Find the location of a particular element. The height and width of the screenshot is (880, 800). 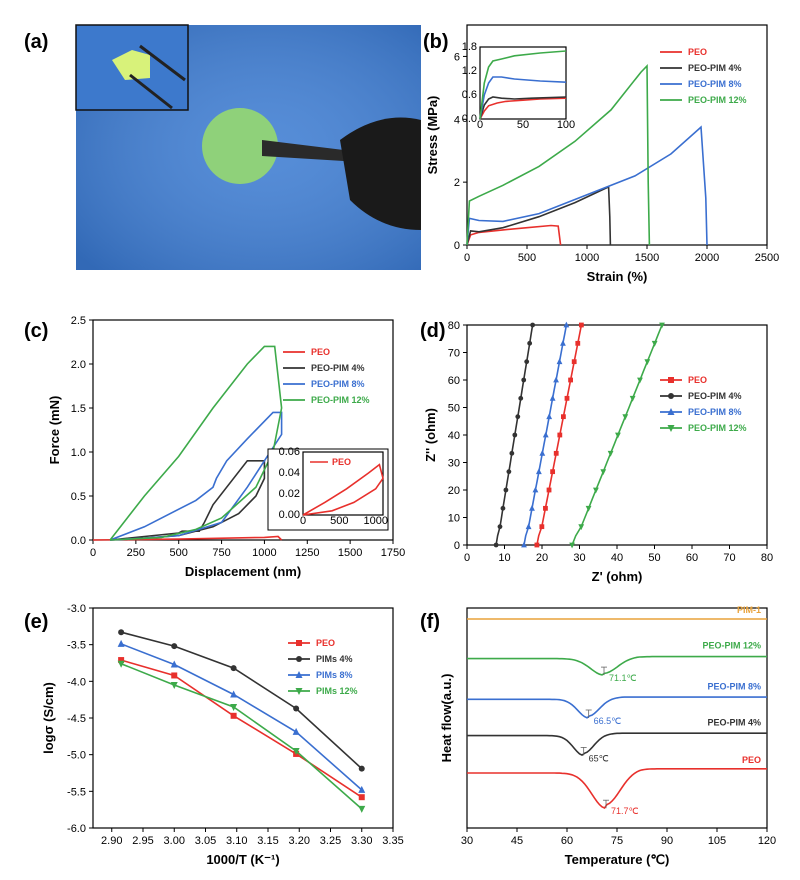

series-label: PEO-PIM 4% is located at coordinates (734, 723).